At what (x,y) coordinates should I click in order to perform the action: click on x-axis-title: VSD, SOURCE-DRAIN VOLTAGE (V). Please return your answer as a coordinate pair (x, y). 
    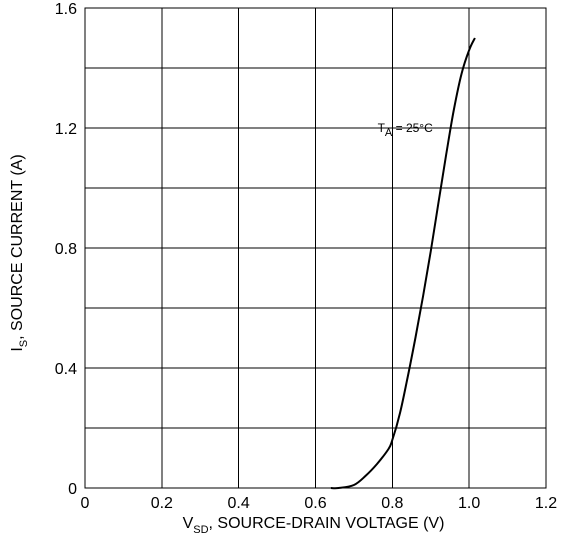
    Looking at the image, I should click on (314, 525).